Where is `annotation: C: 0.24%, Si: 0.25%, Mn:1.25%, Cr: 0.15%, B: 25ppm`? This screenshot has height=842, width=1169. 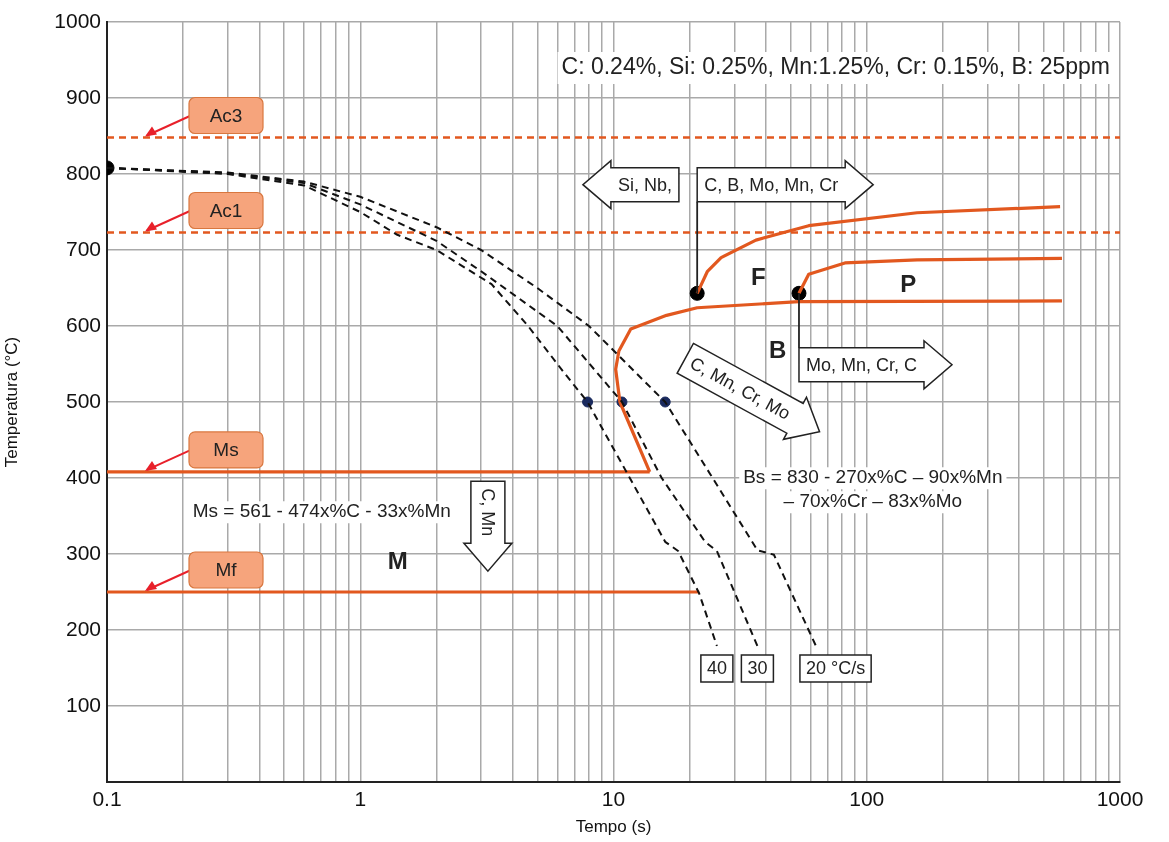
annotation: C: 0.24%, Si: 0.25%, Mn:1.25%, Cr: 0.15%, B: 25ppm is located at coordinates (835, 66).